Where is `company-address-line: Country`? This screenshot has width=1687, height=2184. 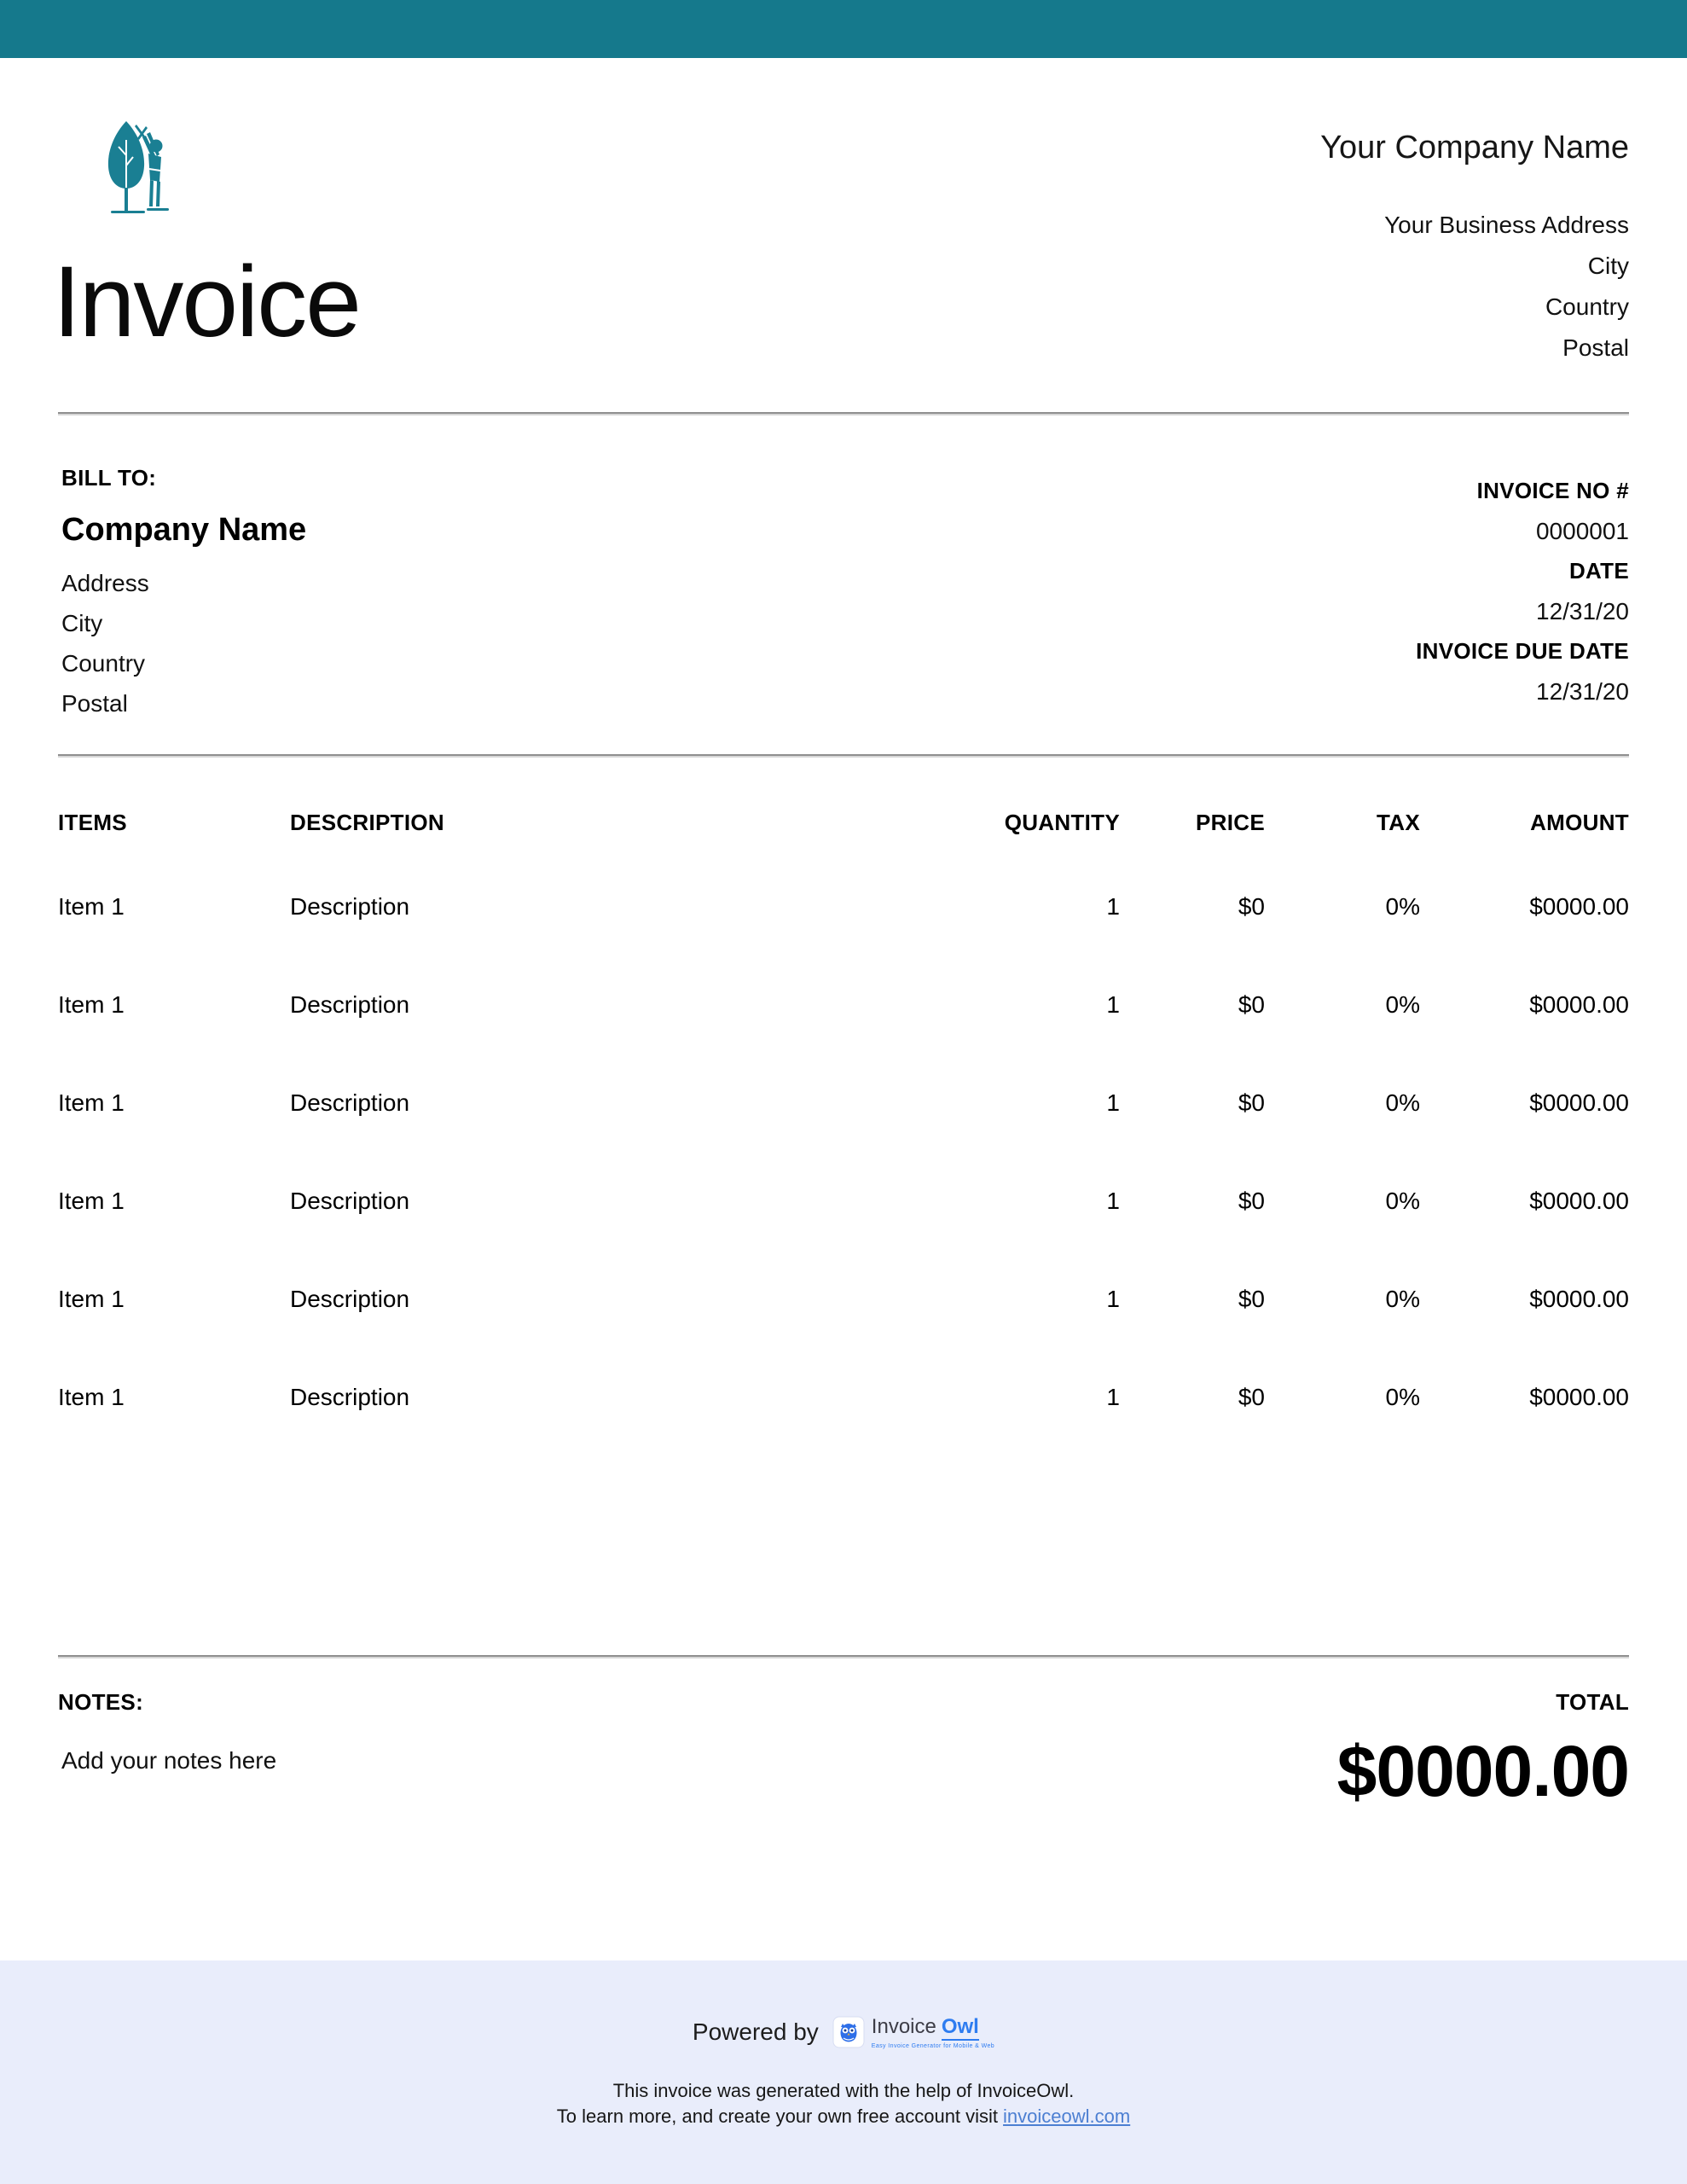
company-address-line: Country is located at coordinates (1587, 307).